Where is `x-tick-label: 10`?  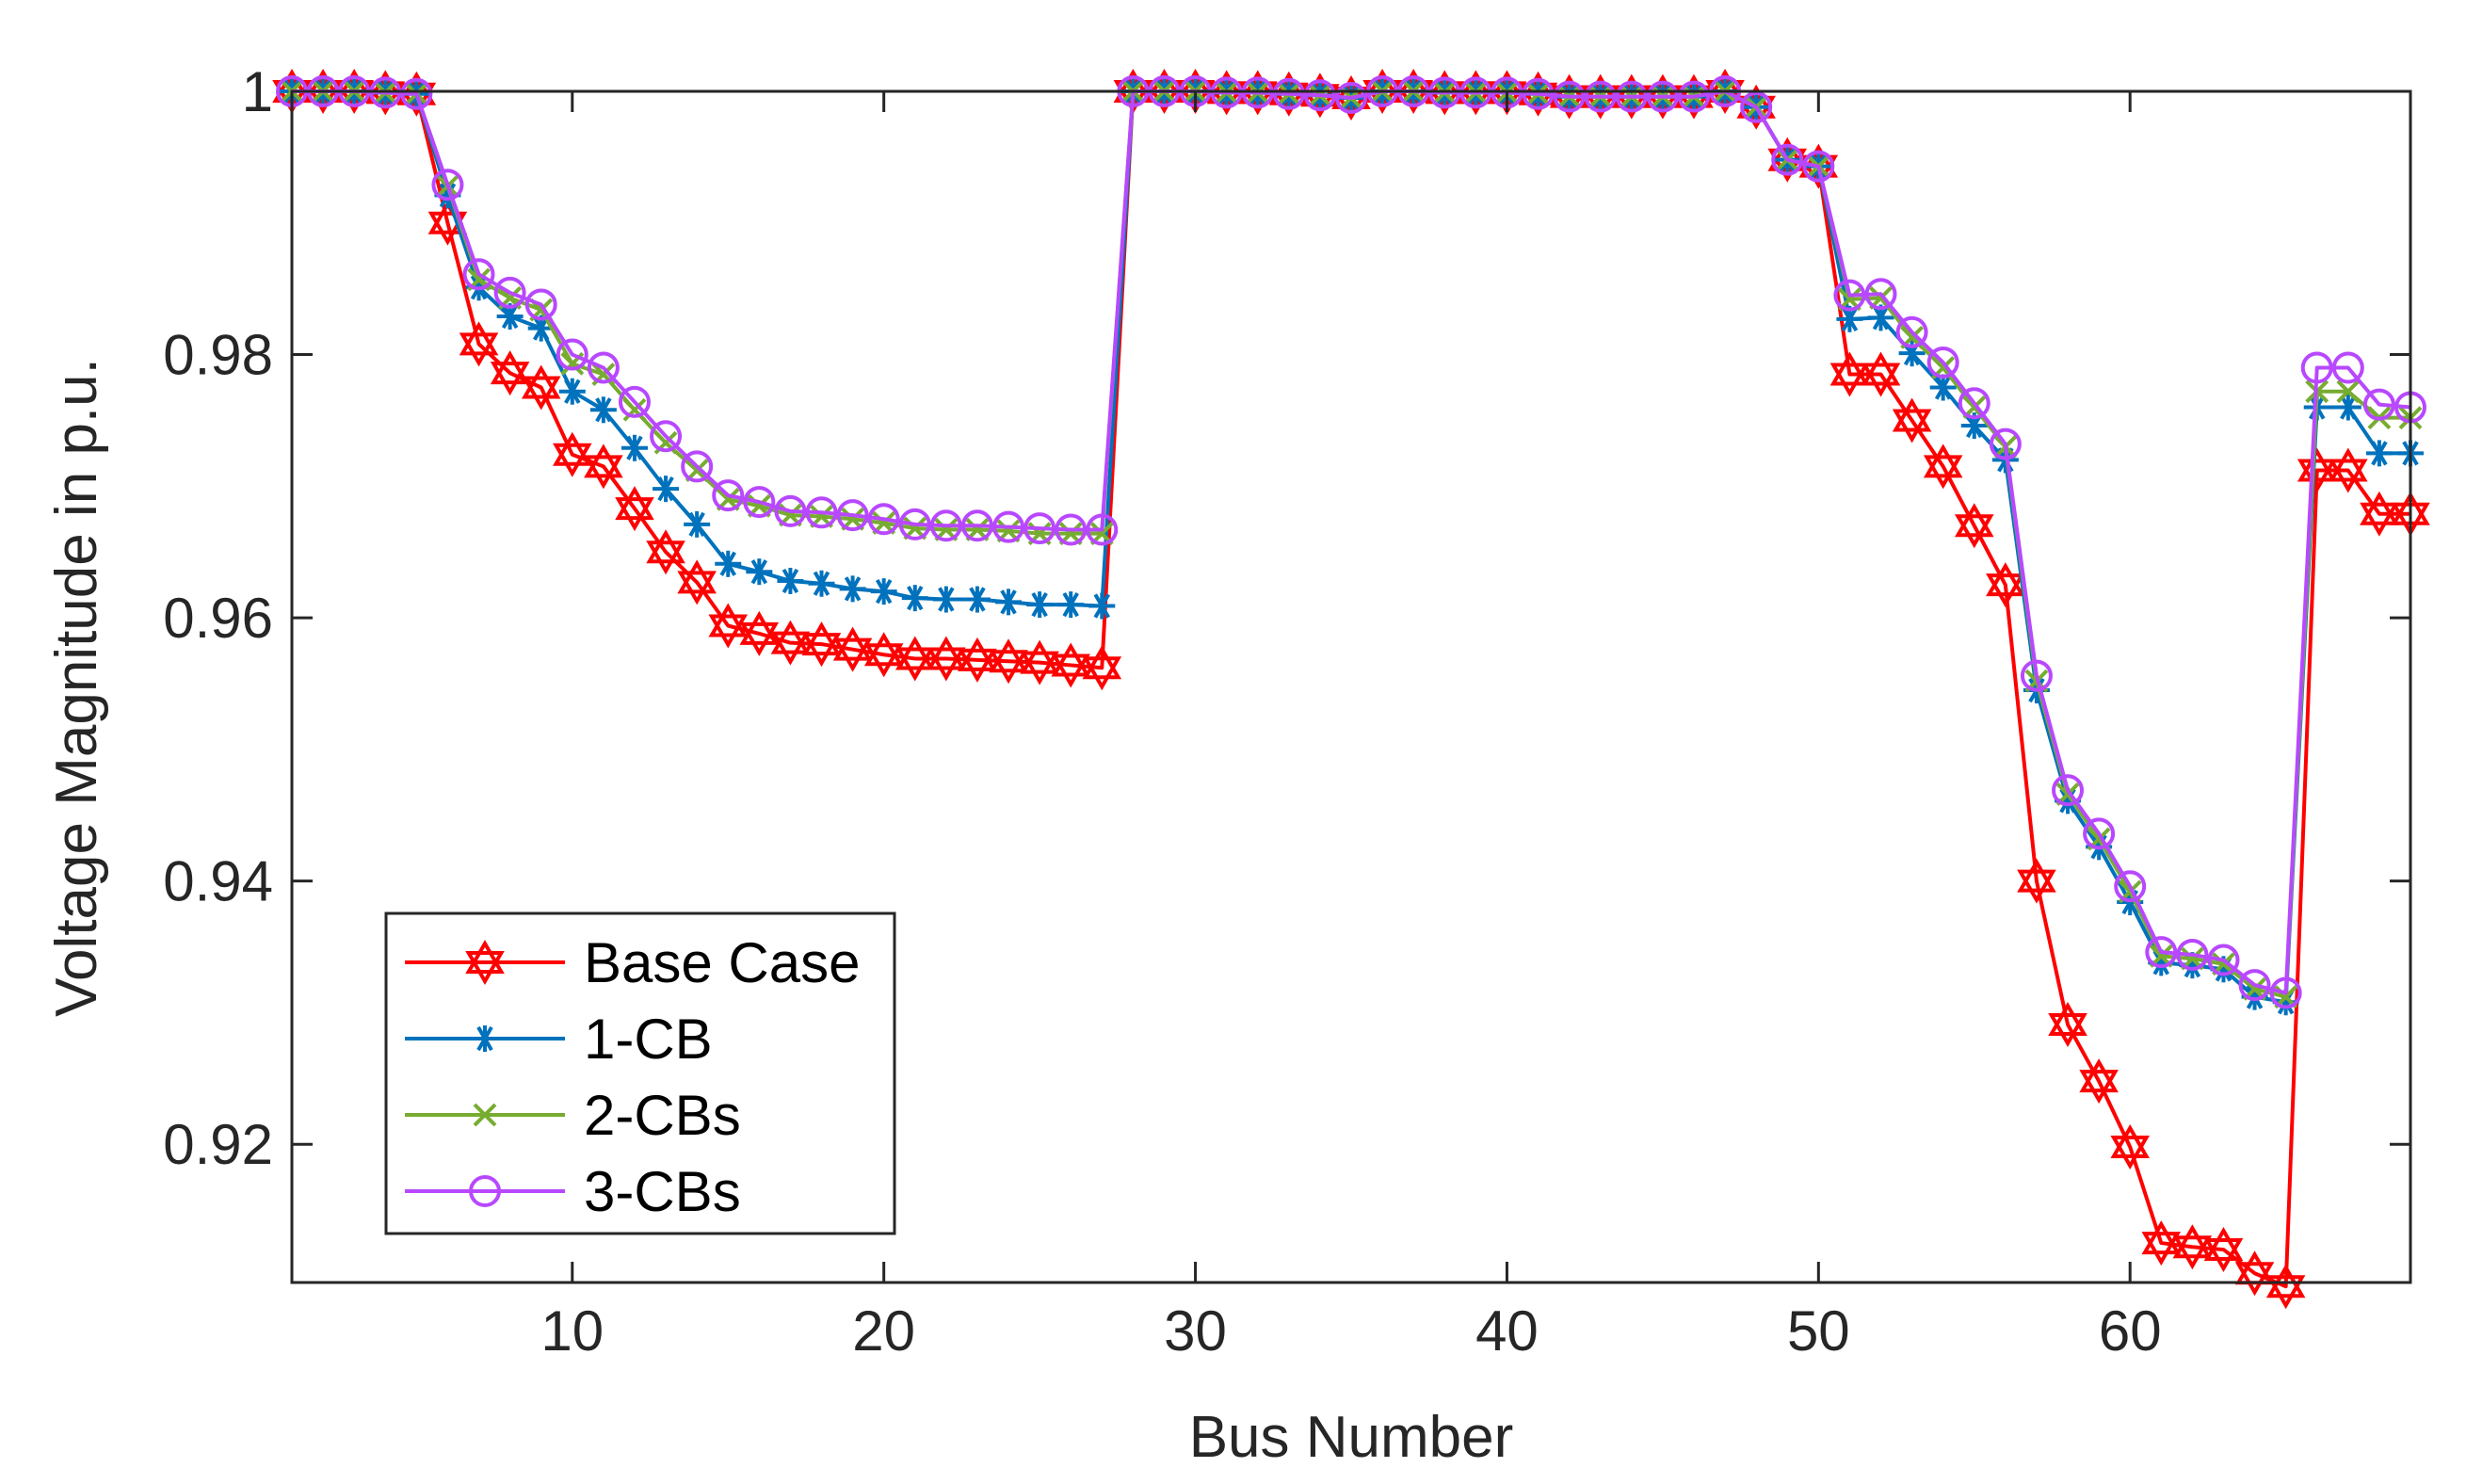
x-tick-label: 10 is located at coordinates (572, 1331).